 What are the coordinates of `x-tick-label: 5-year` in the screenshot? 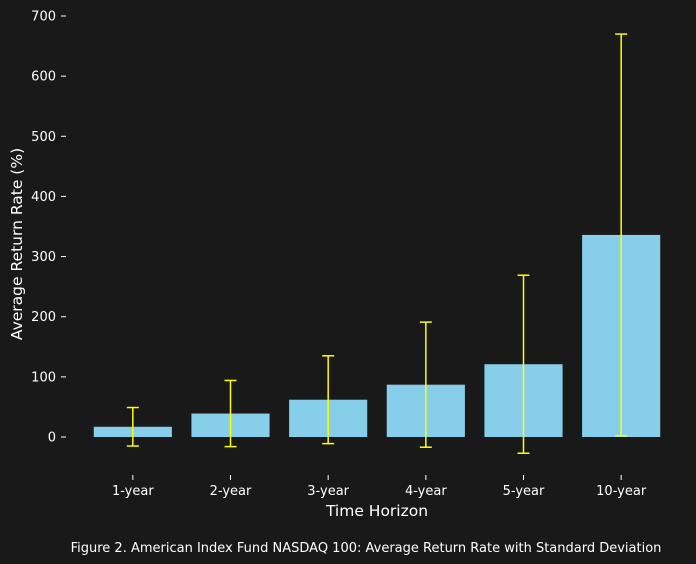 It's located at (524, 491).